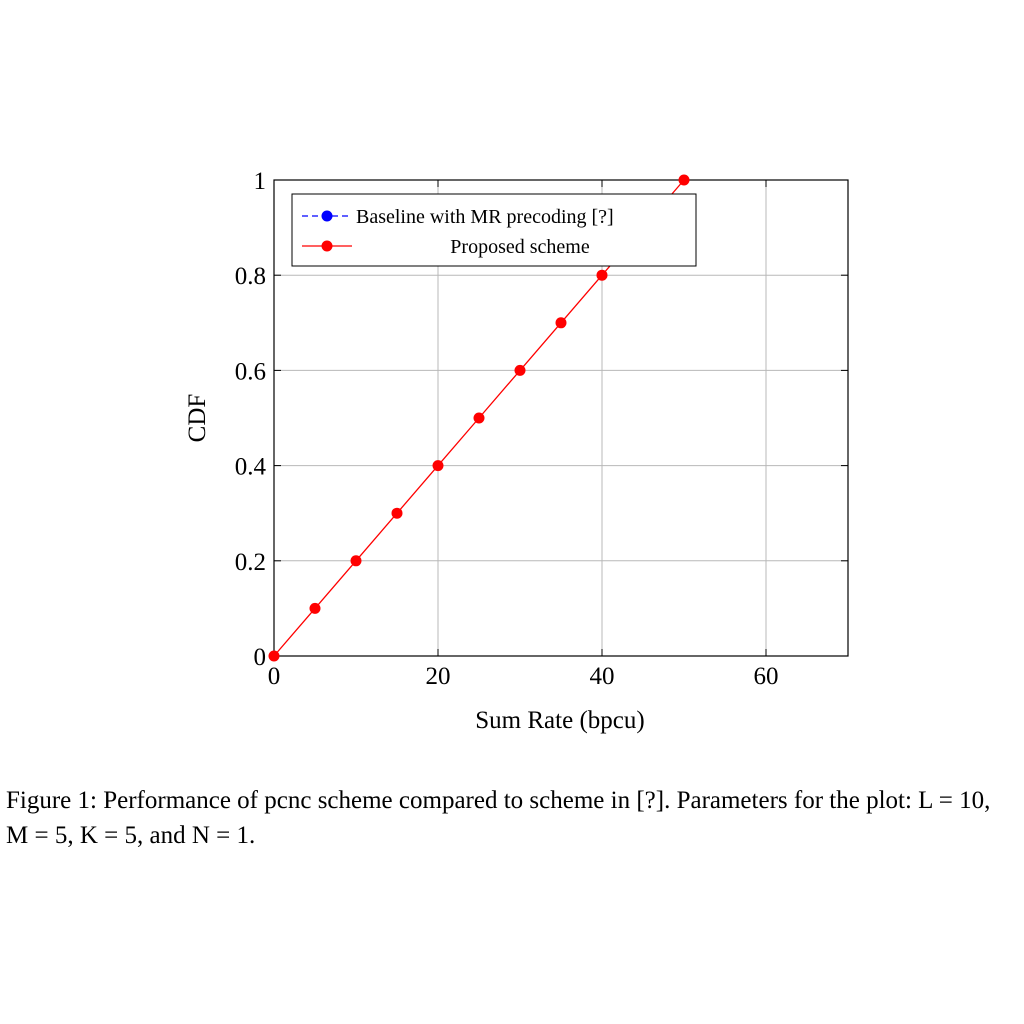 The width and height of the screenshot is (1024, 1024). What do you see at coordinates (260, 181) in the screenshot?
I see `y-tick-label: 1` at bounding box center [260, 181].